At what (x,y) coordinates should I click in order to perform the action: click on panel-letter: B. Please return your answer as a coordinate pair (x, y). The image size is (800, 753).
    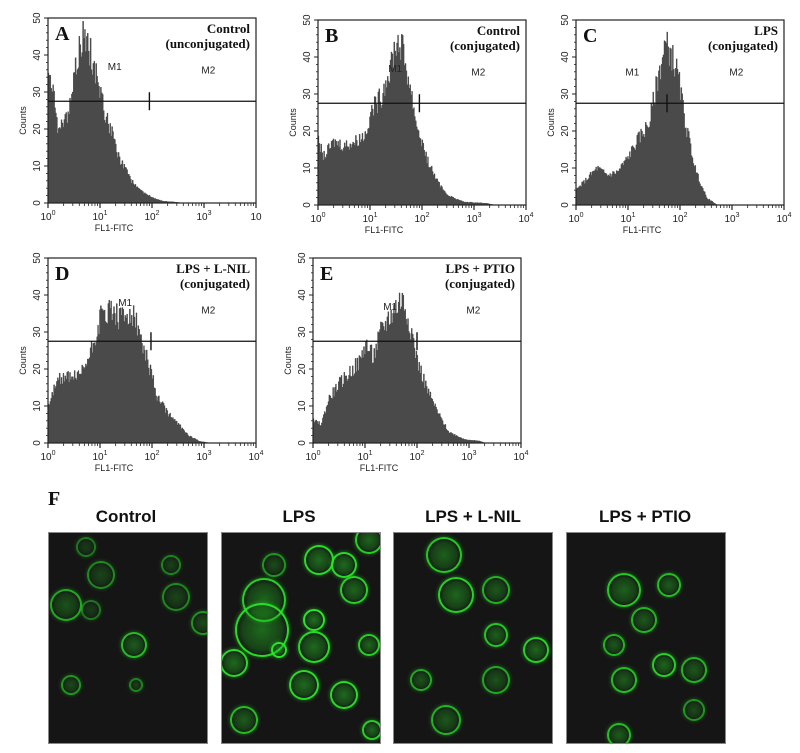
    Looking at the image, I should click on (331, 36).